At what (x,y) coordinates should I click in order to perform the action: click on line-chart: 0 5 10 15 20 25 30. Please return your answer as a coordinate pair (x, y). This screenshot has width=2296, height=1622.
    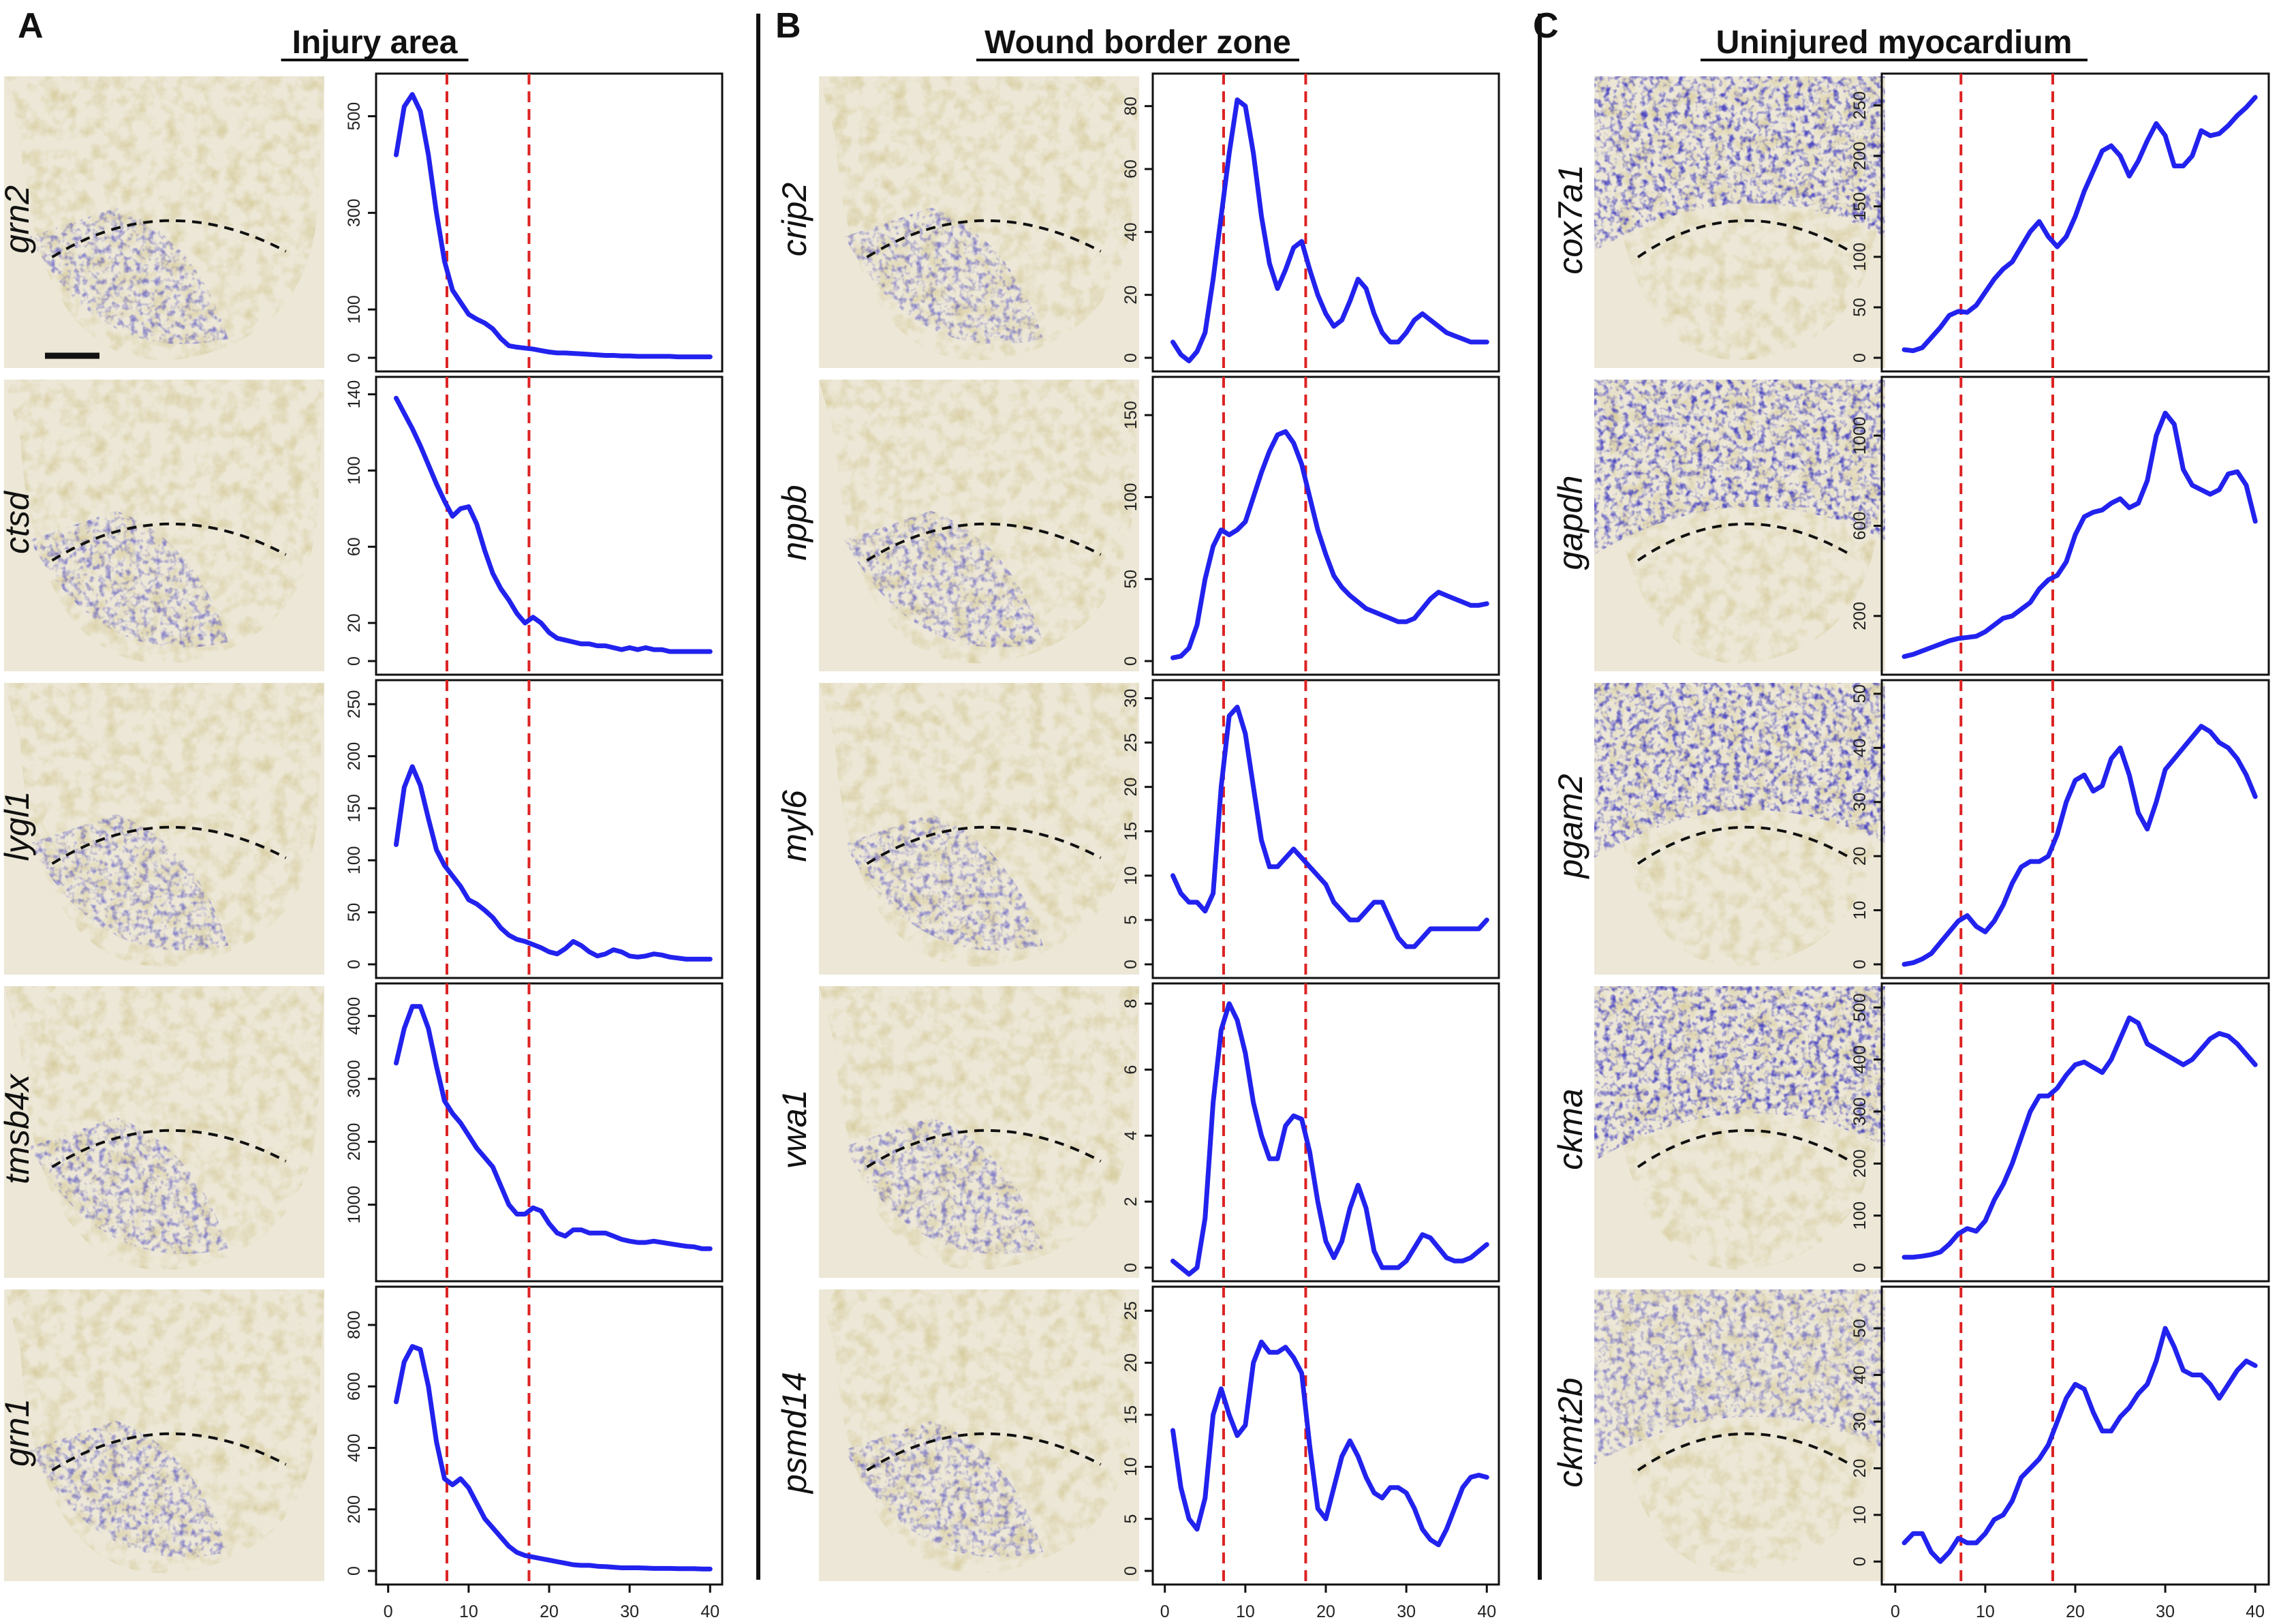
    Looking at the image, I should click on (1311, 829).